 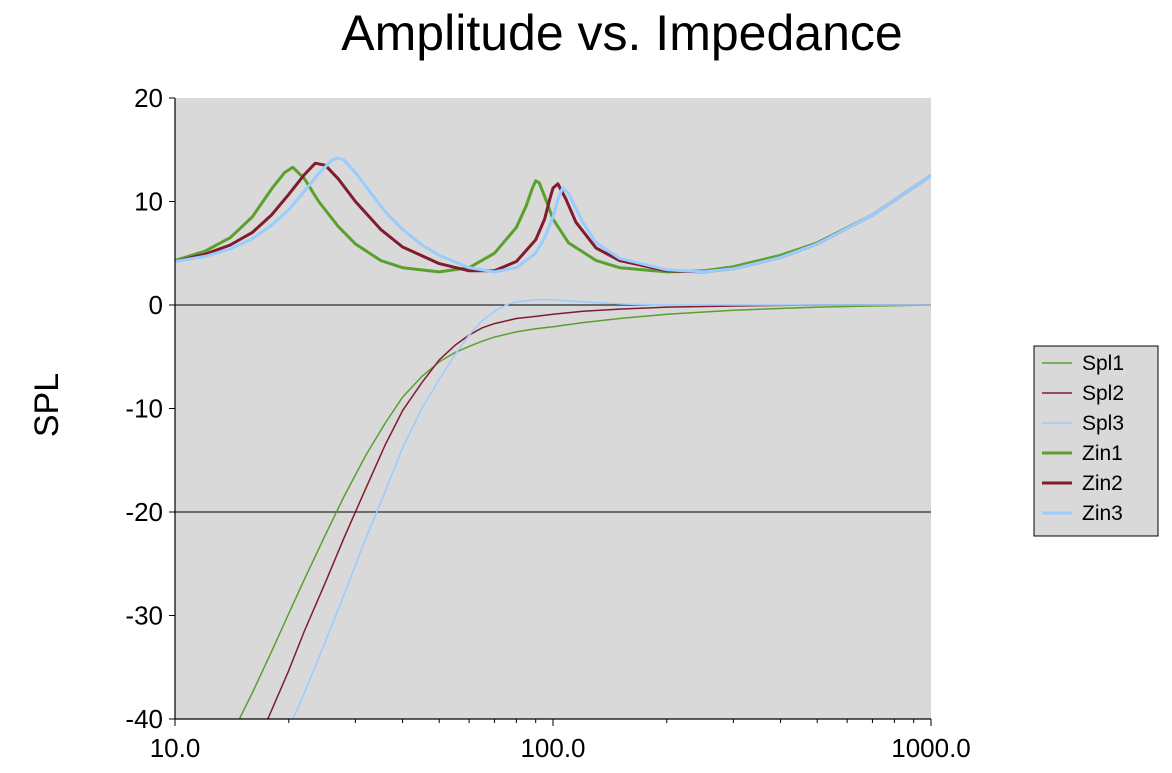 What do you see at coordinates (1103, 423) in the screenshot?
I see `legend-item-spl3: Spl3` at bounding box center [1103, 423].